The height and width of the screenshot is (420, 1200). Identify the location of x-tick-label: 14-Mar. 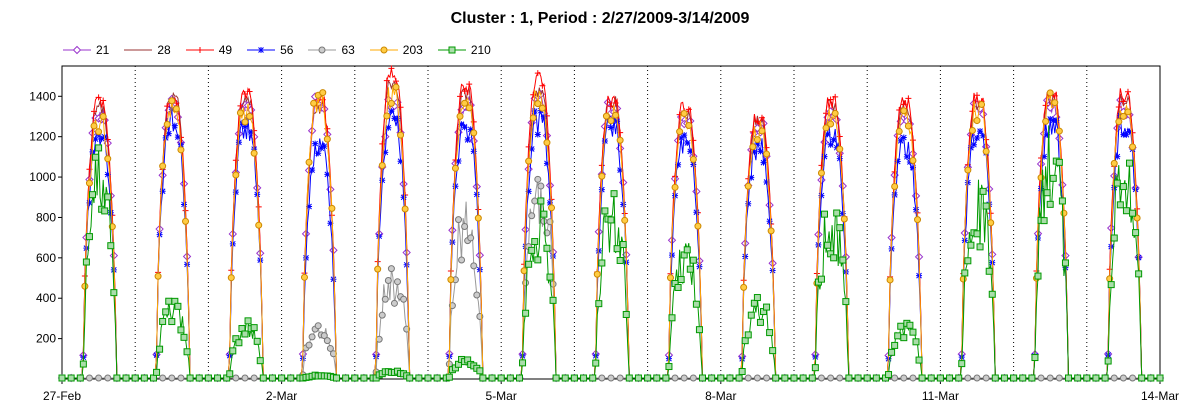
(1160, 396).